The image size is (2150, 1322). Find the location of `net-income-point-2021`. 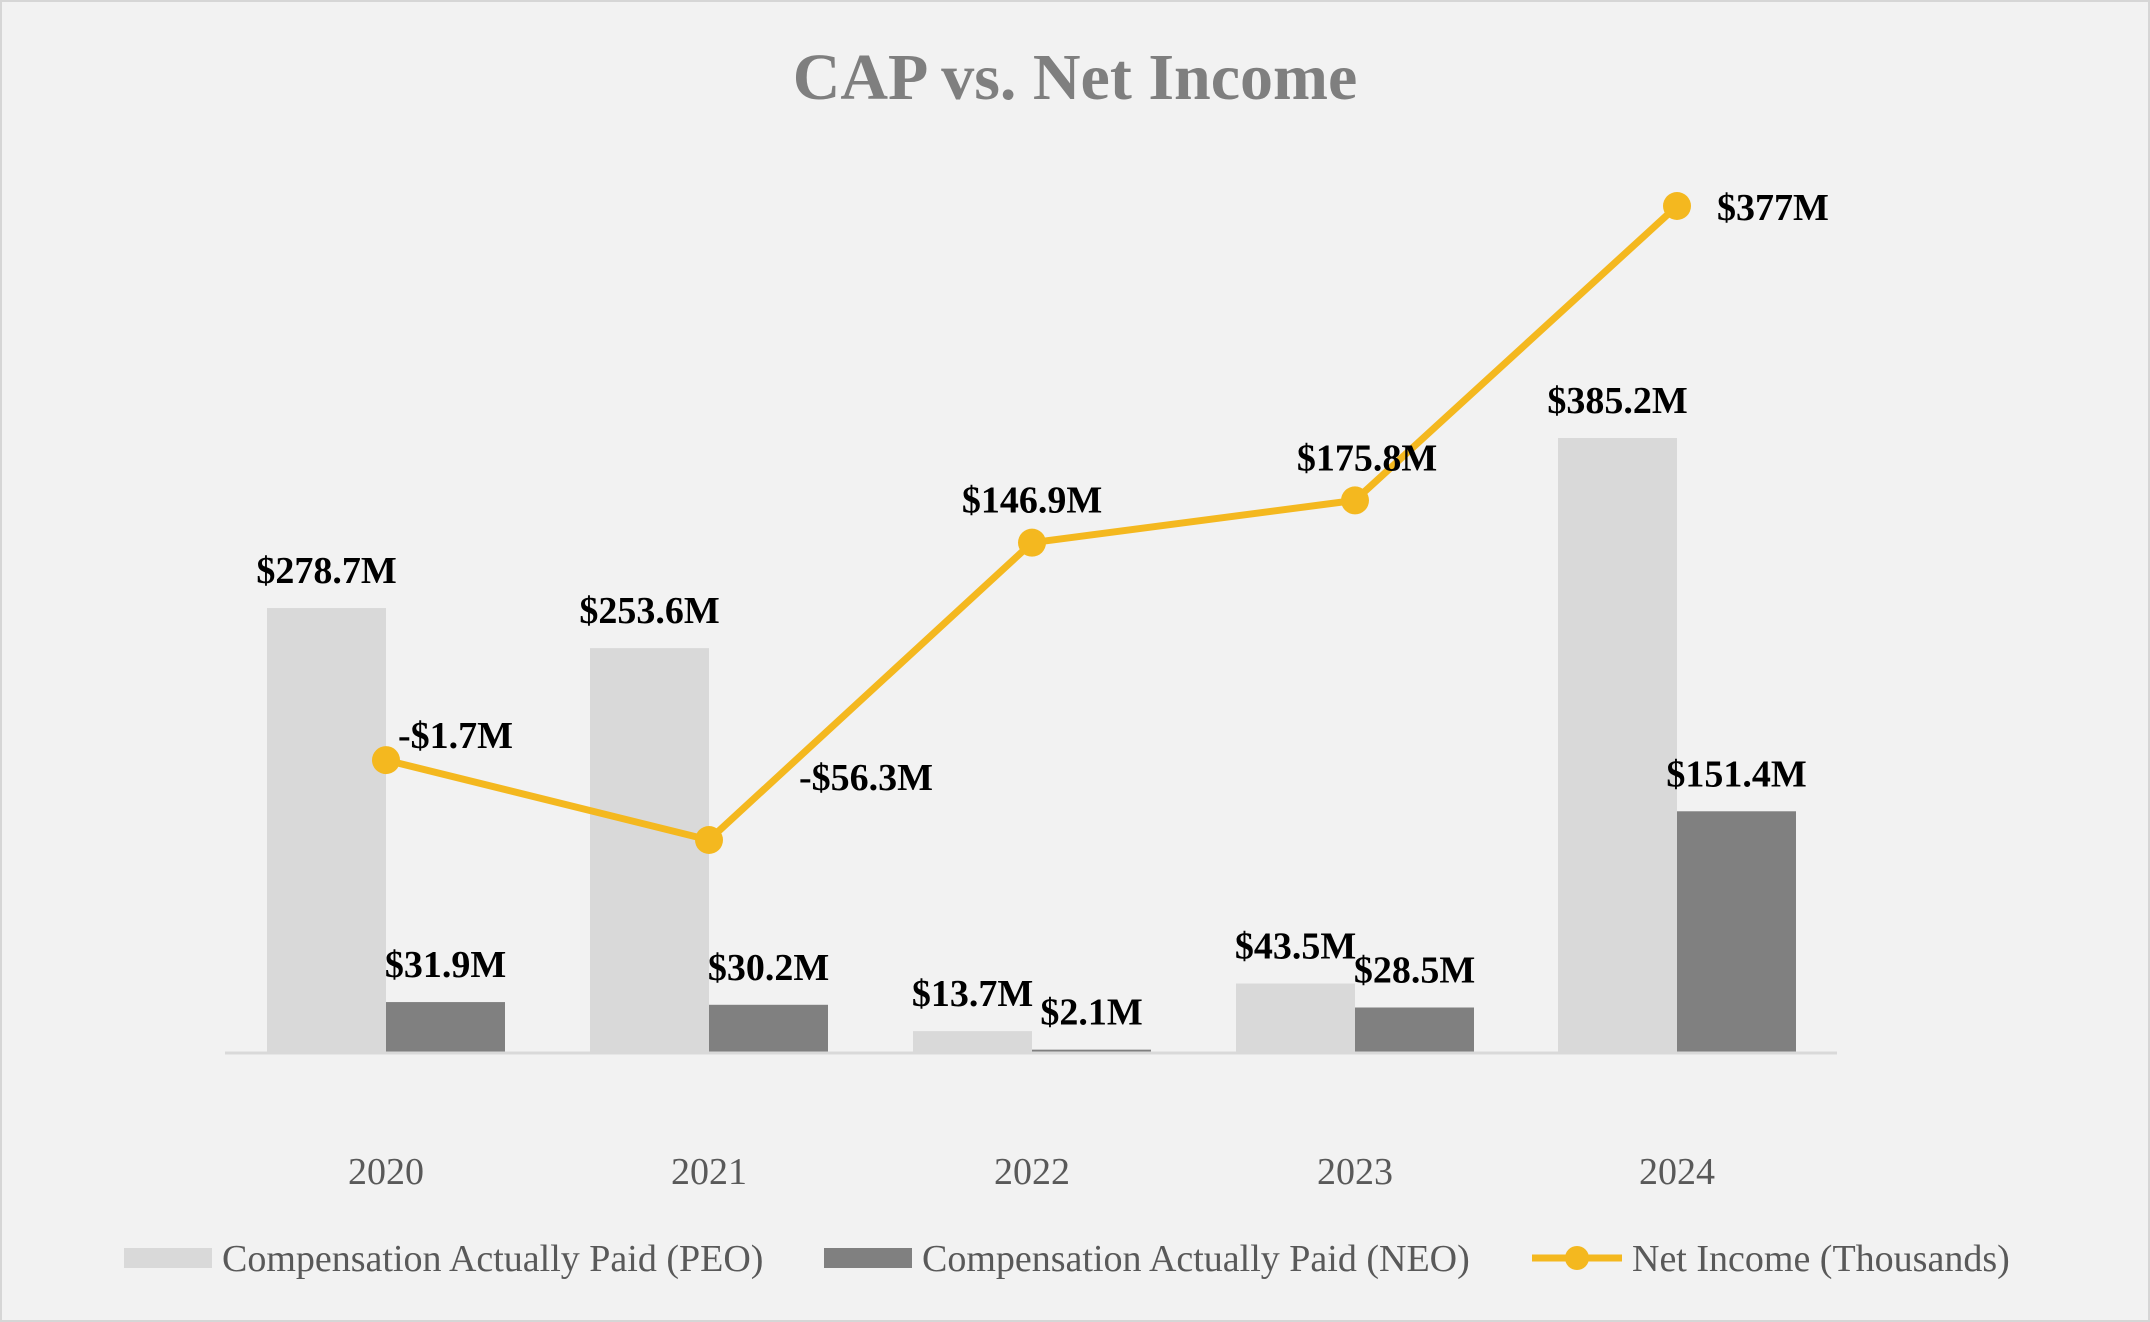

net-income-point-2021 is located at coordinates (709, 840).